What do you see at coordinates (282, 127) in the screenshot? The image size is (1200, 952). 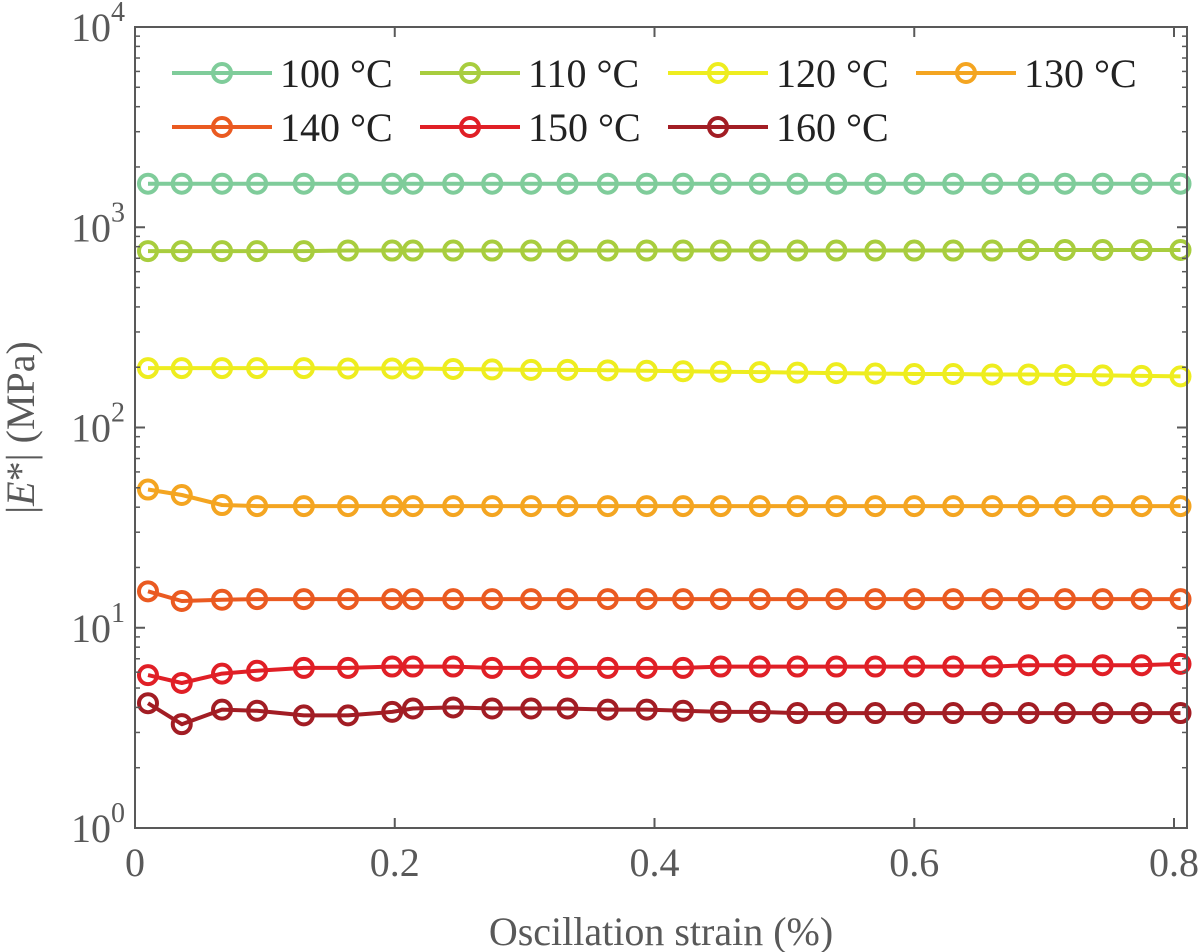 I see `legend-item: 140 °C` at bounding box center [282, 127].